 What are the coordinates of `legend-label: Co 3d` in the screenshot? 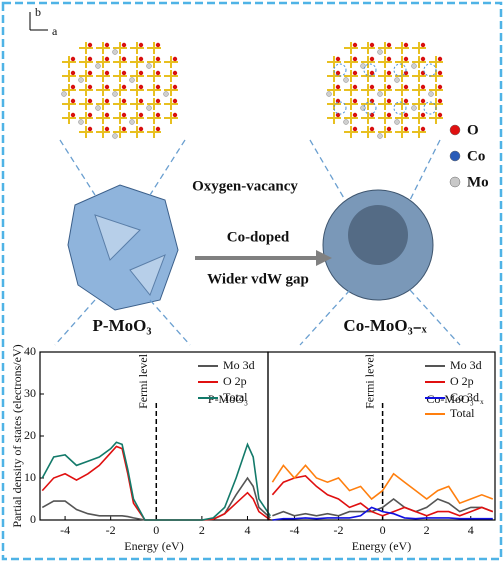 It's located at (464, 397).